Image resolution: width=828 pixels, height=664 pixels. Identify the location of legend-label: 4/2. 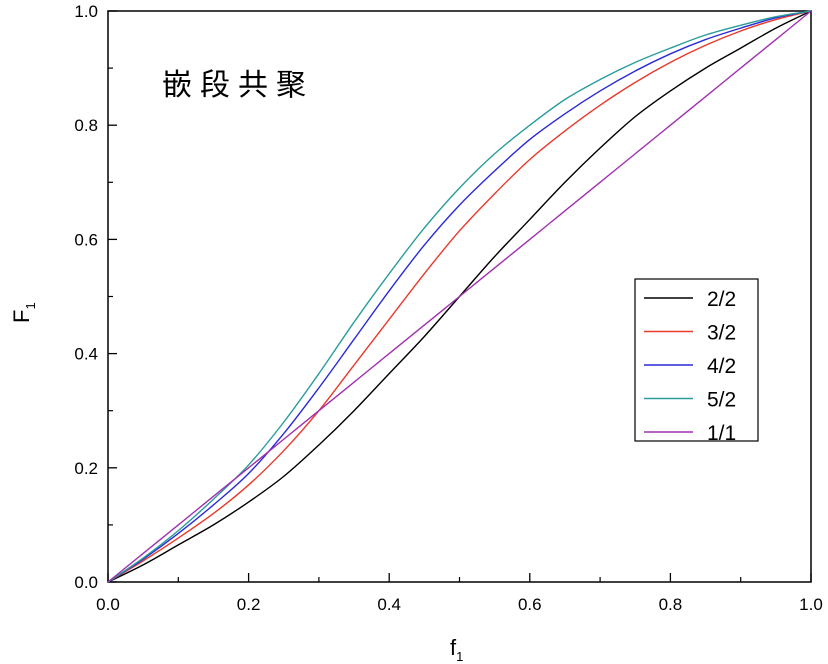
(721, 366).